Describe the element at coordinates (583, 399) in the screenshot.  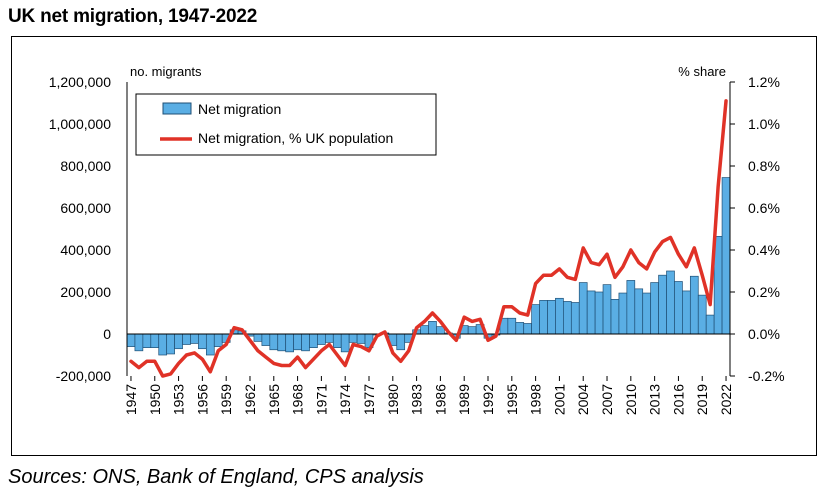
I see `x-axis-tick-label: 2004` at that location.